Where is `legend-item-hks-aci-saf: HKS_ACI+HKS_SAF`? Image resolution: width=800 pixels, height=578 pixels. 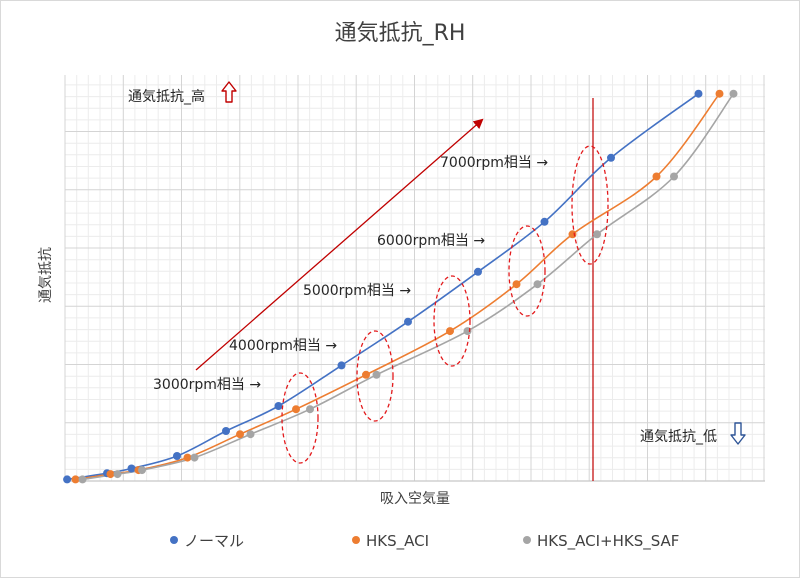
legend-item-hks-aci-saf: HKS_ACI+HKS_SAF is located at coordinates (601, 541).